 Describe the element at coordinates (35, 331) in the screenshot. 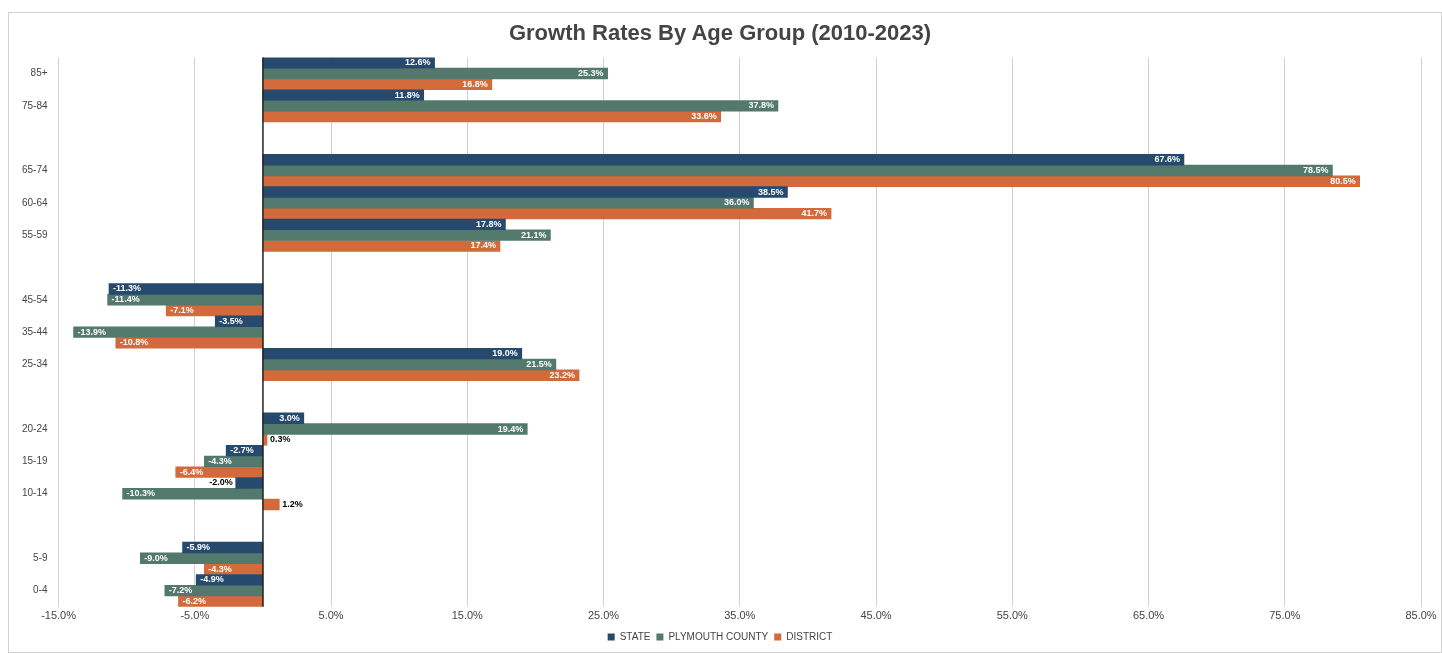

I see `y-tick-label: 35-44` at that location.